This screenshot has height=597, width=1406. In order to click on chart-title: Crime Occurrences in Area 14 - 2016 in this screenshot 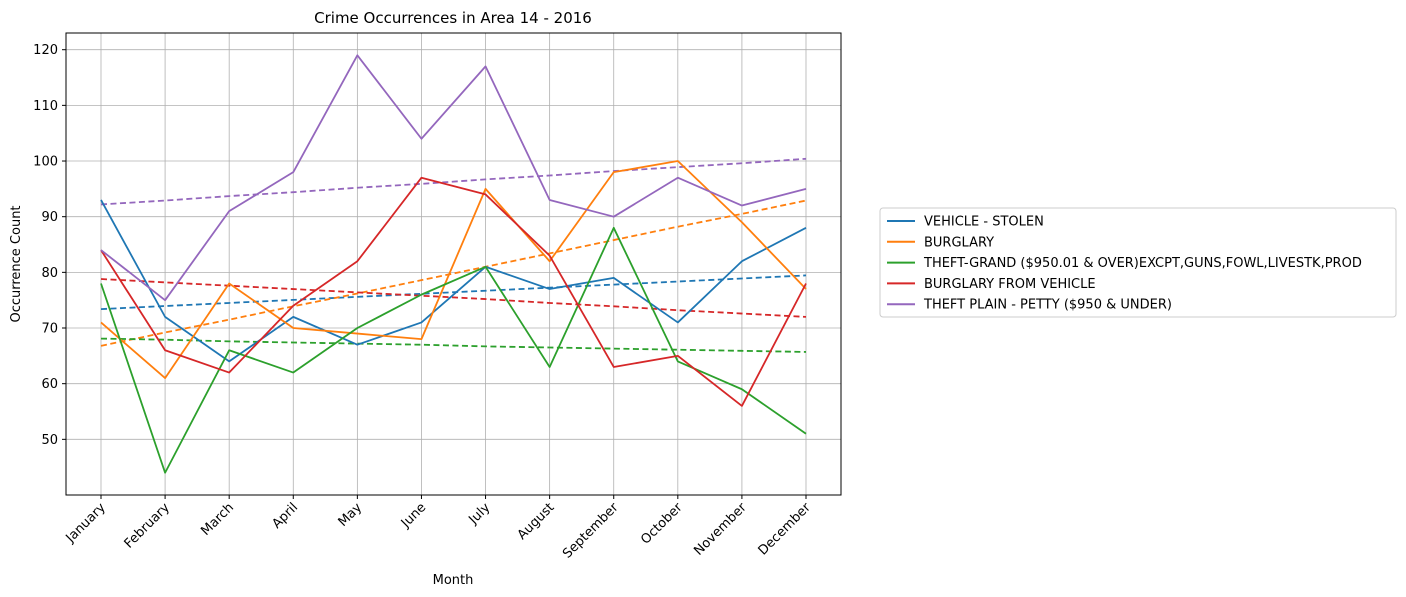, I will do `click(453, 18)`.